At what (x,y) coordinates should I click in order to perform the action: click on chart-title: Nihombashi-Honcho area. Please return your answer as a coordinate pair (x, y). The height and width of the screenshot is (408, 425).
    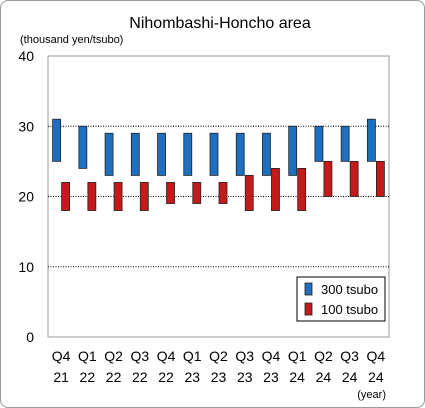
    Looking at the image, I should click on (220, 23).